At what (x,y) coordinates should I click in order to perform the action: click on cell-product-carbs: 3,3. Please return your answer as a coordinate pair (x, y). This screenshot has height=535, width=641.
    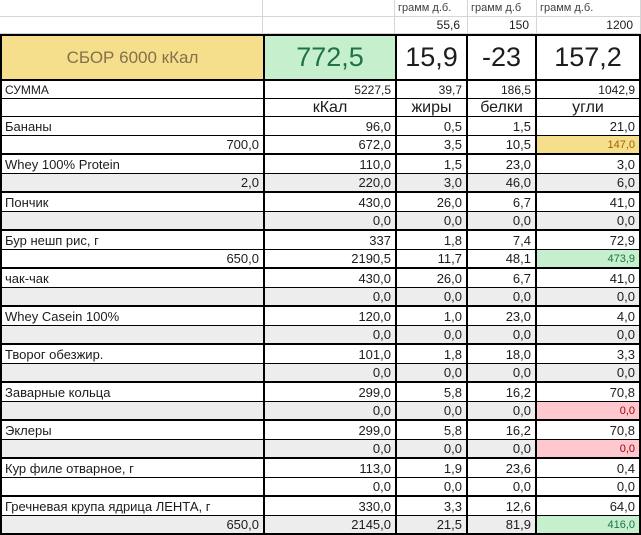
    Looking at the image, I should click on (588, 354).